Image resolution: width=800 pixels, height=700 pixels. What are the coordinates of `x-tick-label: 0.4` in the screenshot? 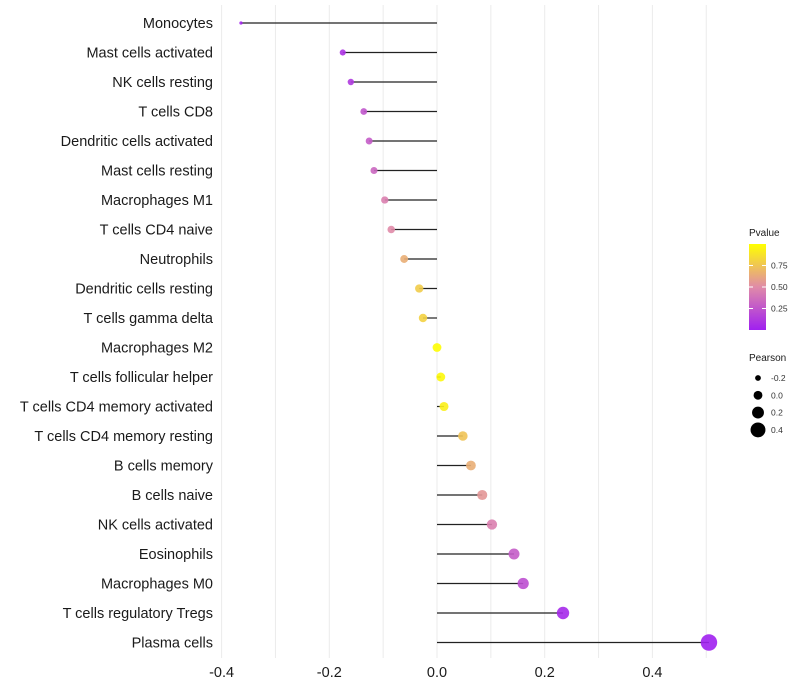 It's located at (652, 673).